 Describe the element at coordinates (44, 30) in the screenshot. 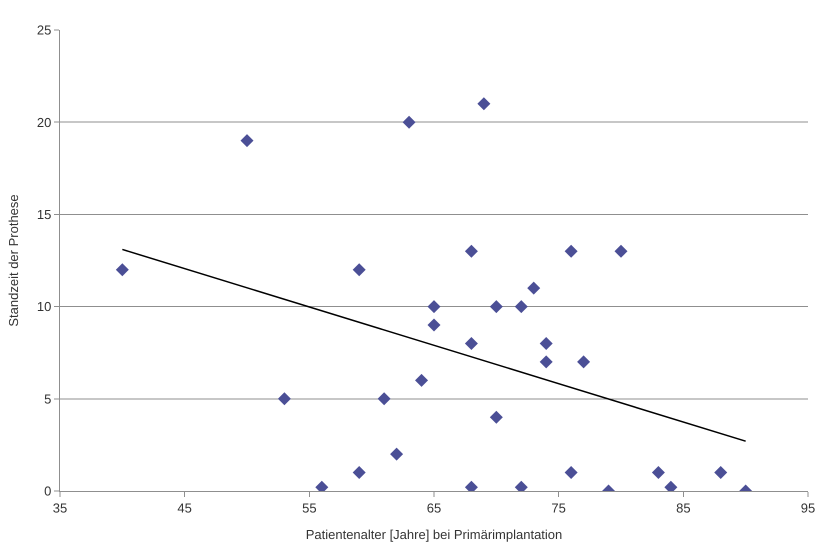

I see `y-tick-label: 25` at that location.